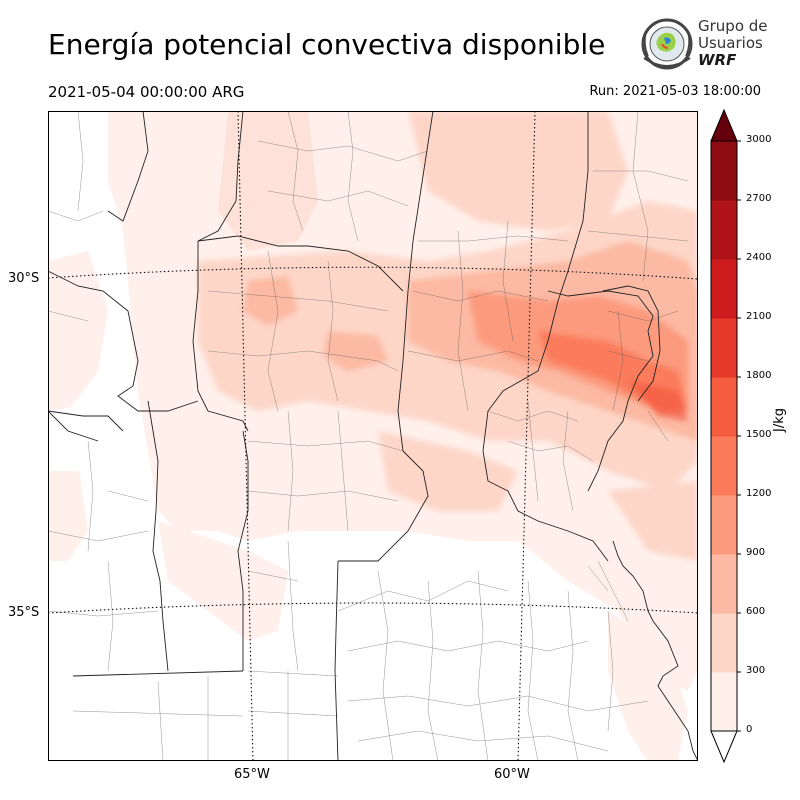 The height and width of the screenshot is (800, 800). Describe the element at coordinates (675, 91) in the screenshot. I see `run-time: Run: 2021-05-03 18:00:00` at that location.